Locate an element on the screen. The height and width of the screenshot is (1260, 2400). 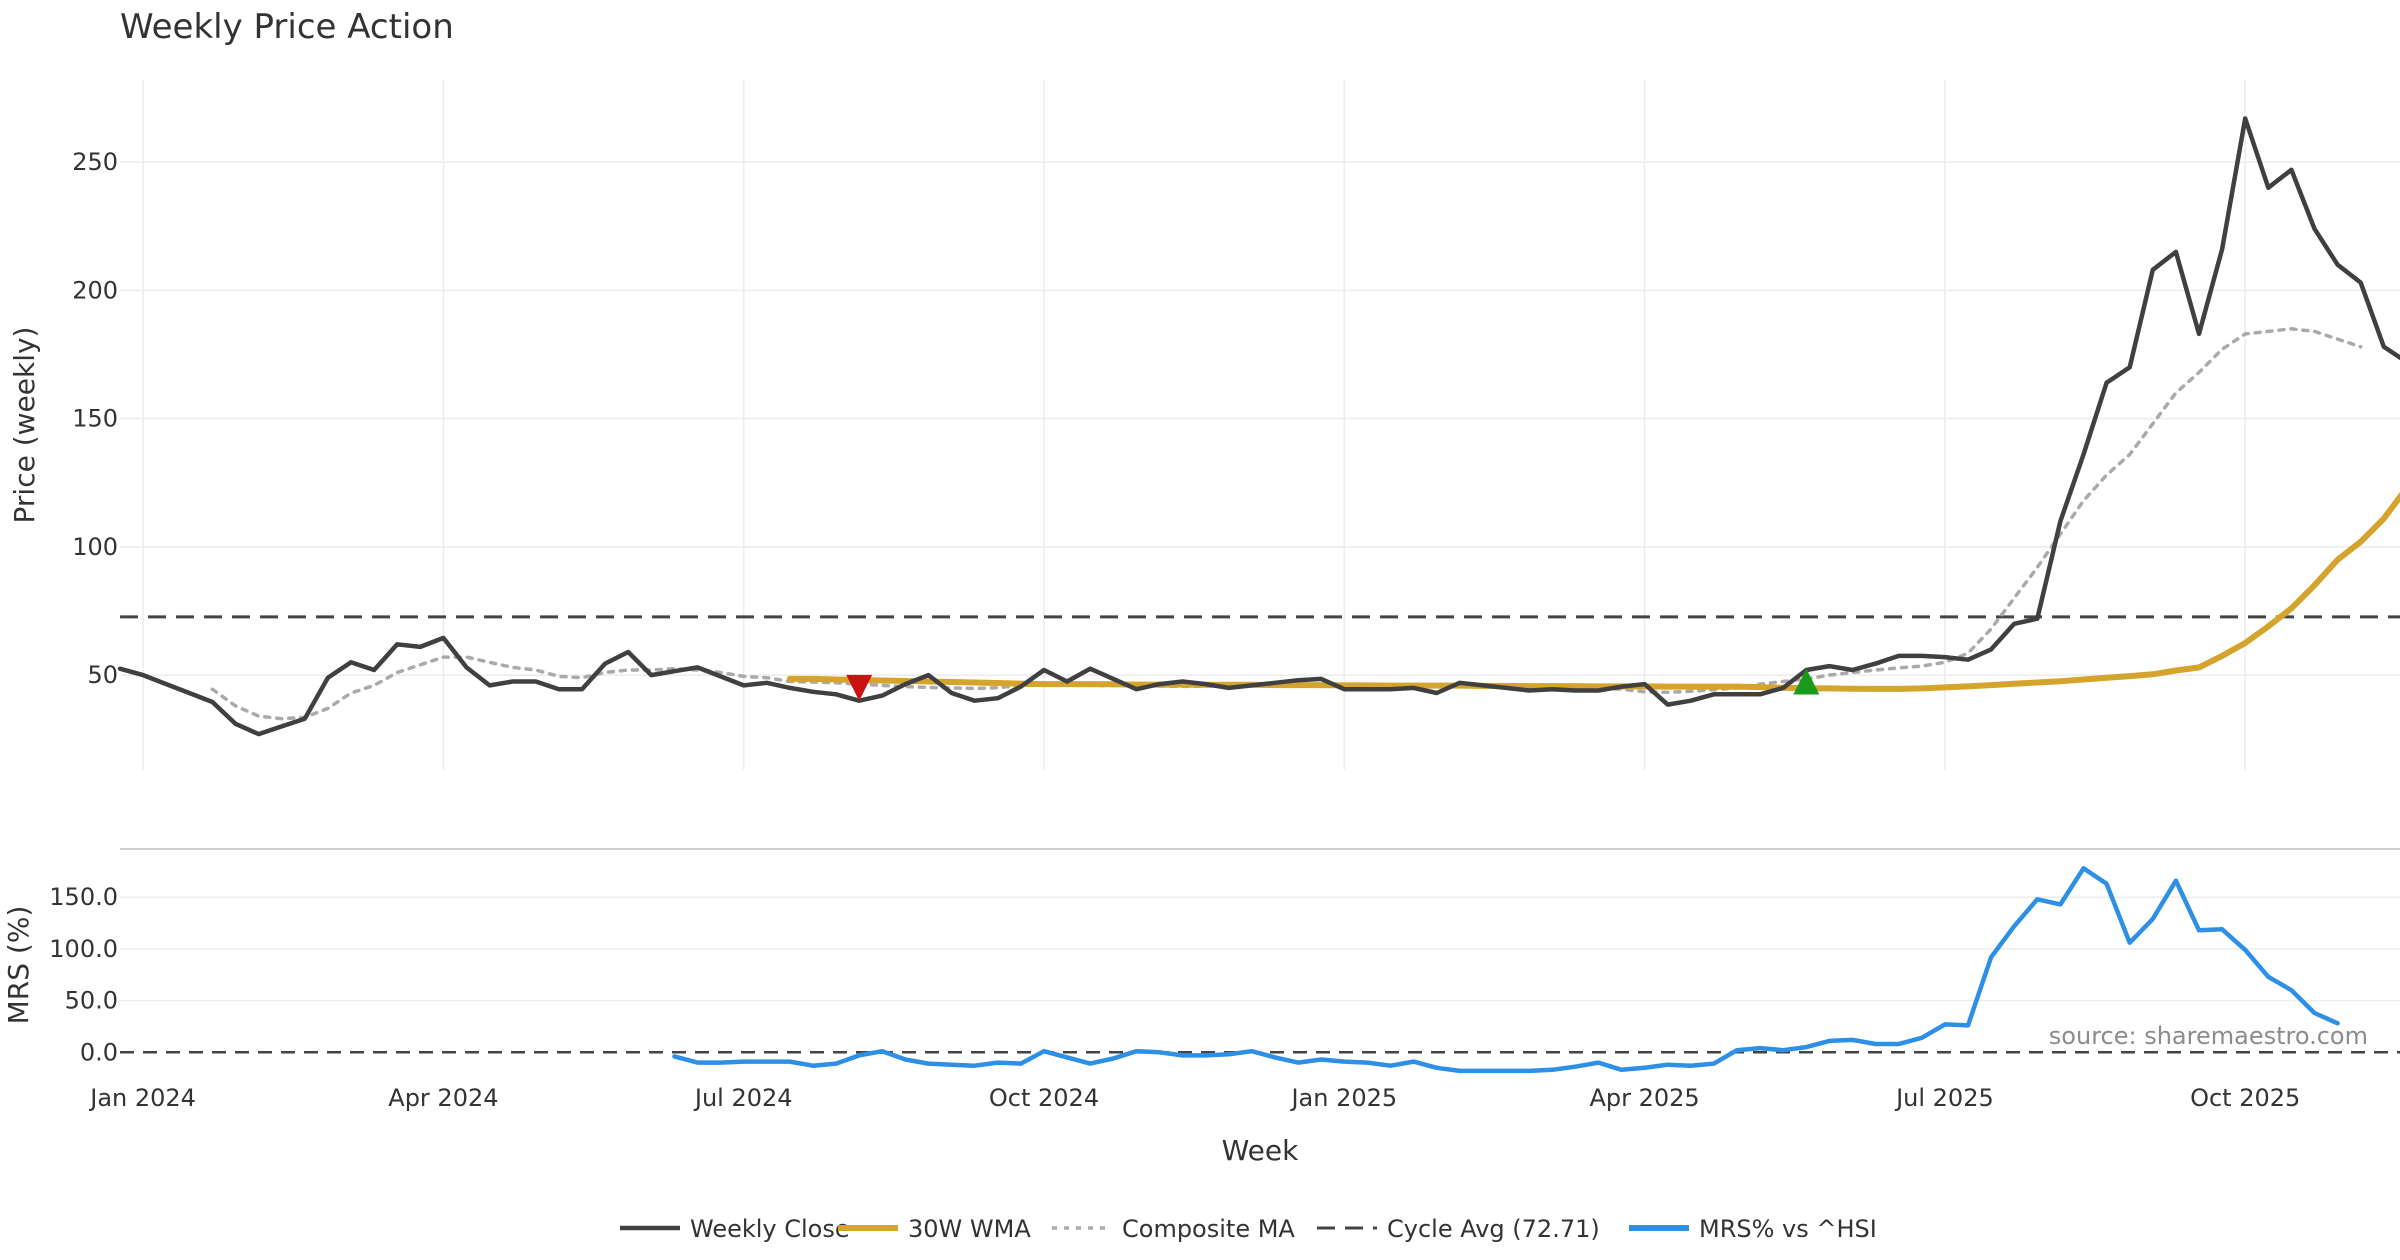
mrs-y-tick-label: 100.0 is located at coordinates (83, 949).